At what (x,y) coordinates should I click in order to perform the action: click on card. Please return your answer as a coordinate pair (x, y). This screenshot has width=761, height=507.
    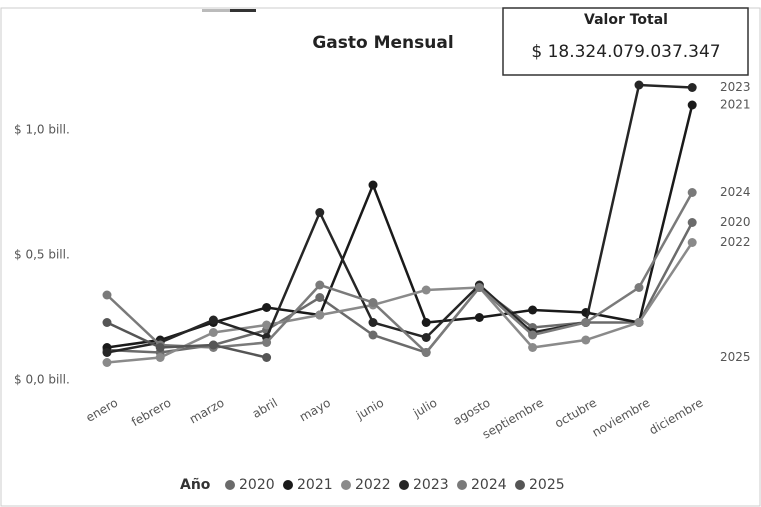
    Looking at the image, I should click on (625, 41).